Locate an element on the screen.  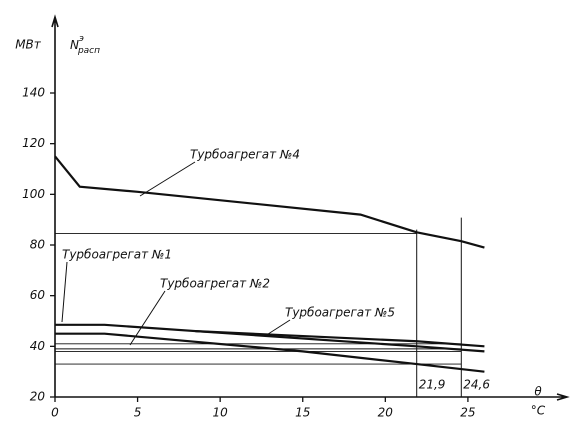
x-tick-label: 0 is located at coordinates (55, 413).